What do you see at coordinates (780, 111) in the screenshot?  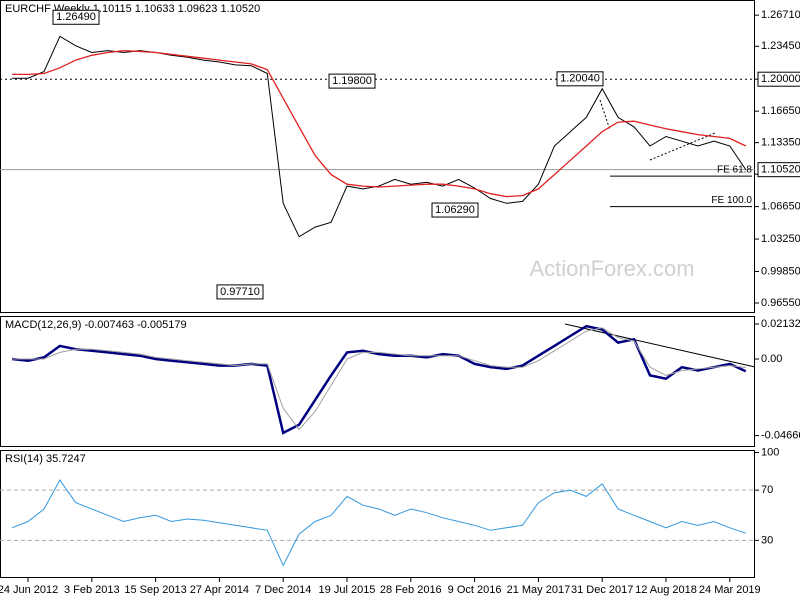 I see `y-tick-label: 1.16650` at bounding box center [780, 111].